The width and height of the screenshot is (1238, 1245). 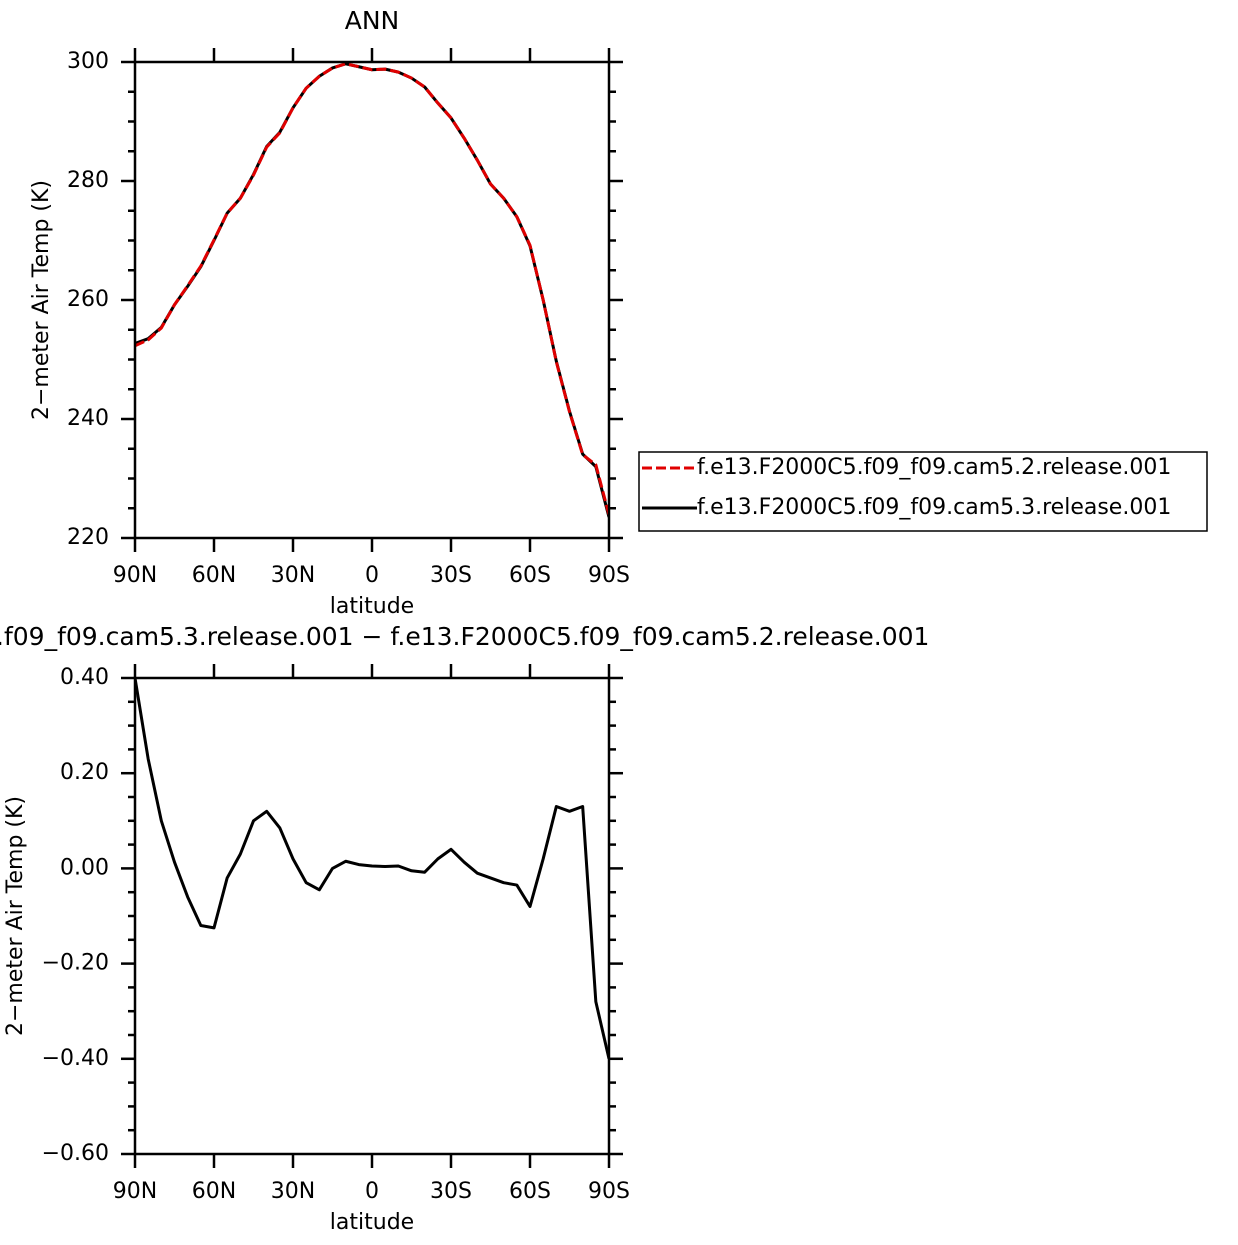 What do you see at coordinates (923, 491) in the screenshot?
I see `legend-box` at bounding box center [923, 491].